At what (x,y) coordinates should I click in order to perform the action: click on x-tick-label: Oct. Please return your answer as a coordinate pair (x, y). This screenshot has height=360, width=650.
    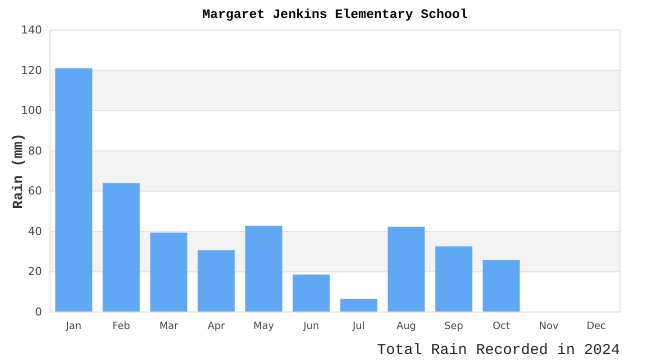
    Looking at the image, I should click on (501, 326).